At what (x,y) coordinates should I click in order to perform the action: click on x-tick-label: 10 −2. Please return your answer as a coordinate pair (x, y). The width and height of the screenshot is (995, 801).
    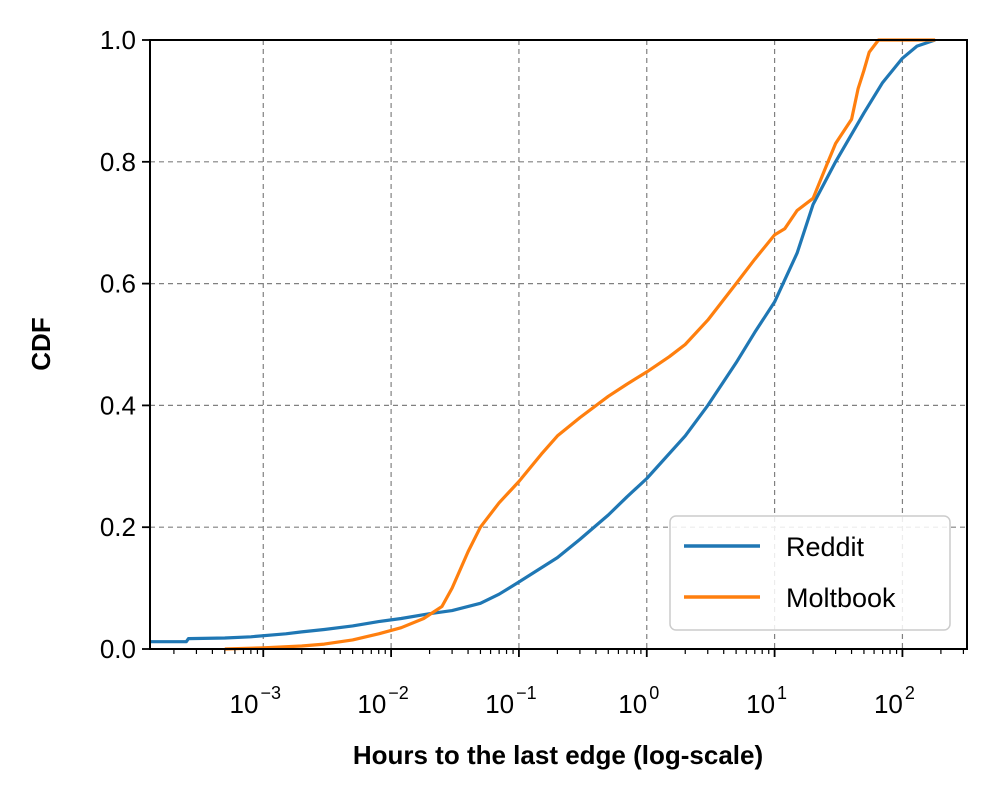
    Looking at the image, I should click on (382, 701).